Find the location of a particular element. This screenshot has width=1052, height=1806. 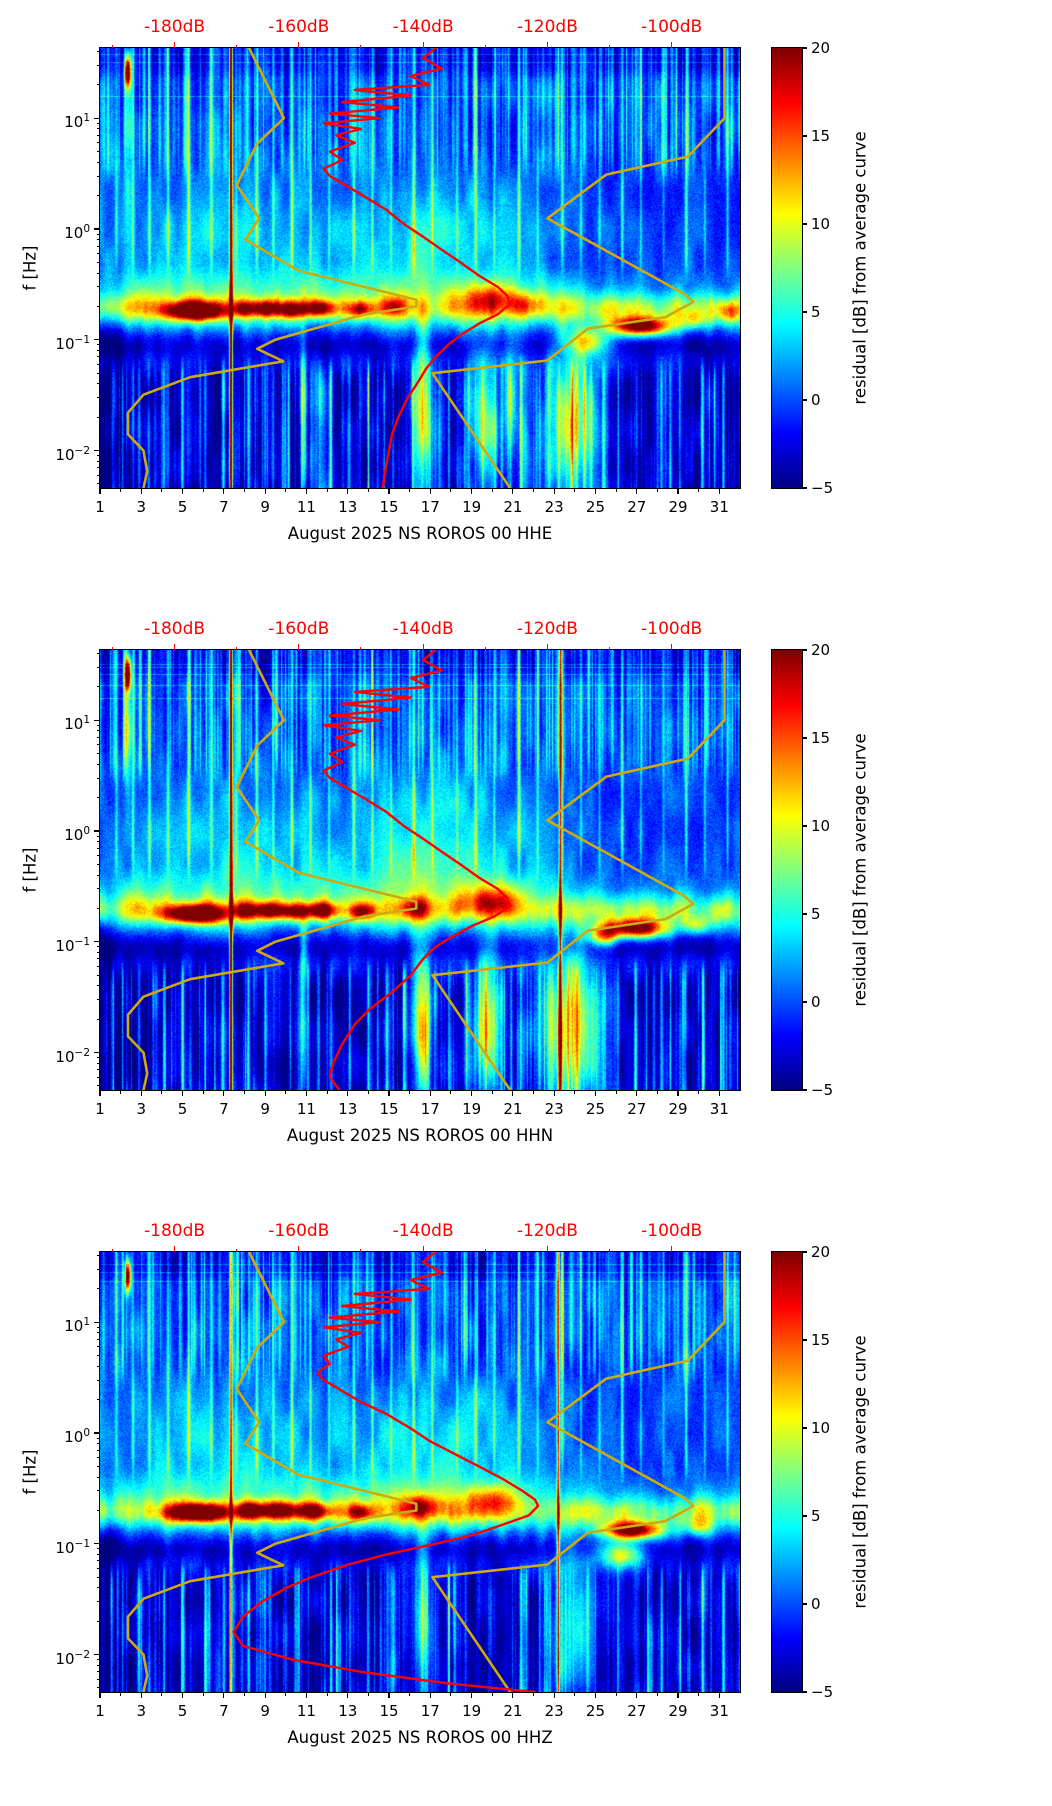

x-tick-label: 11 is located at coordinates (306, 1109).